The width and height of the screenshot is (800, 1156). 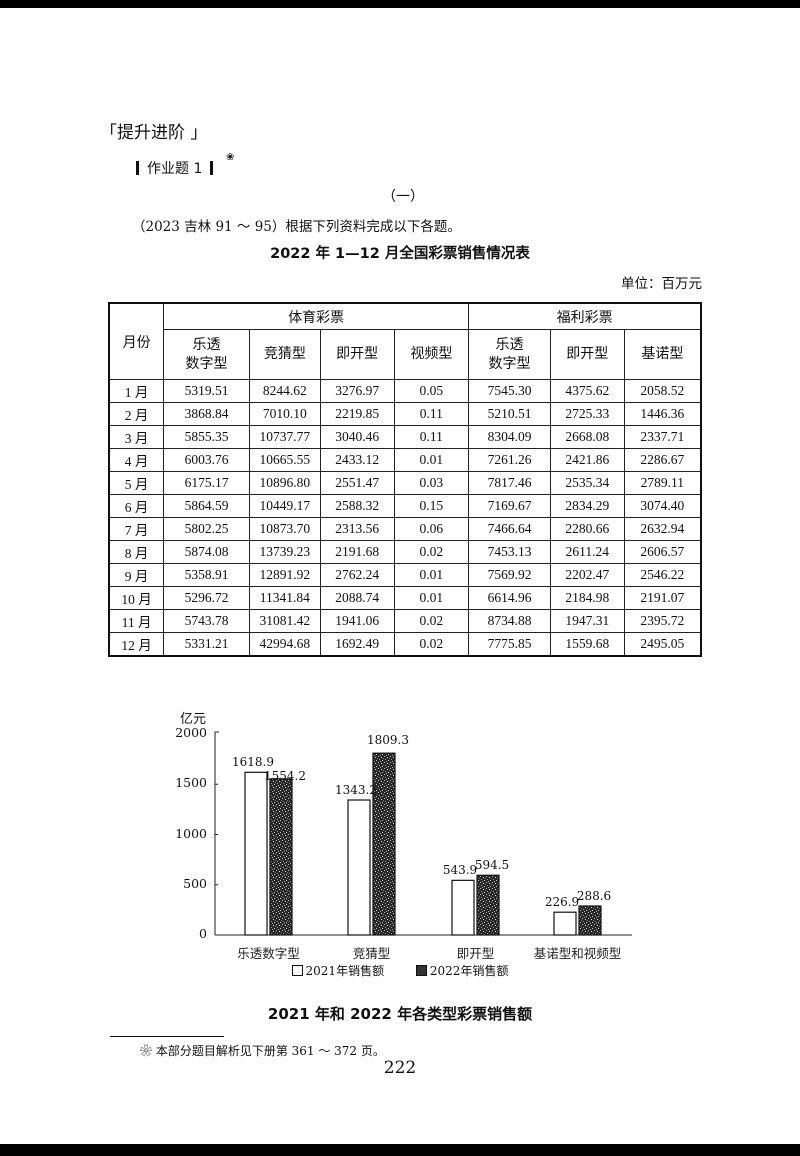 What do you see at coordinates (136, 460) in the screenshot?
I see `month-cell: 4 月` at bounding box center [136, 460].